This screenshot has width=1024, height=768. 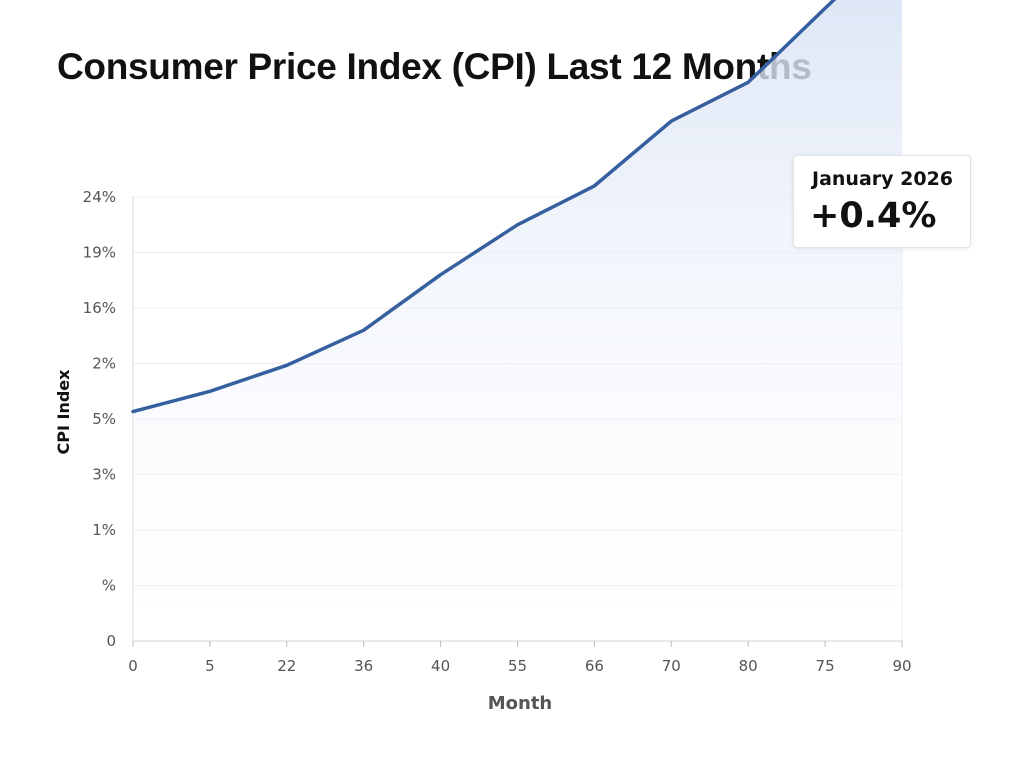 What do you see at coordinates (671, 666) in the screenshot?
I see `x-tick-label: 70` at bounding box center [671, 666].